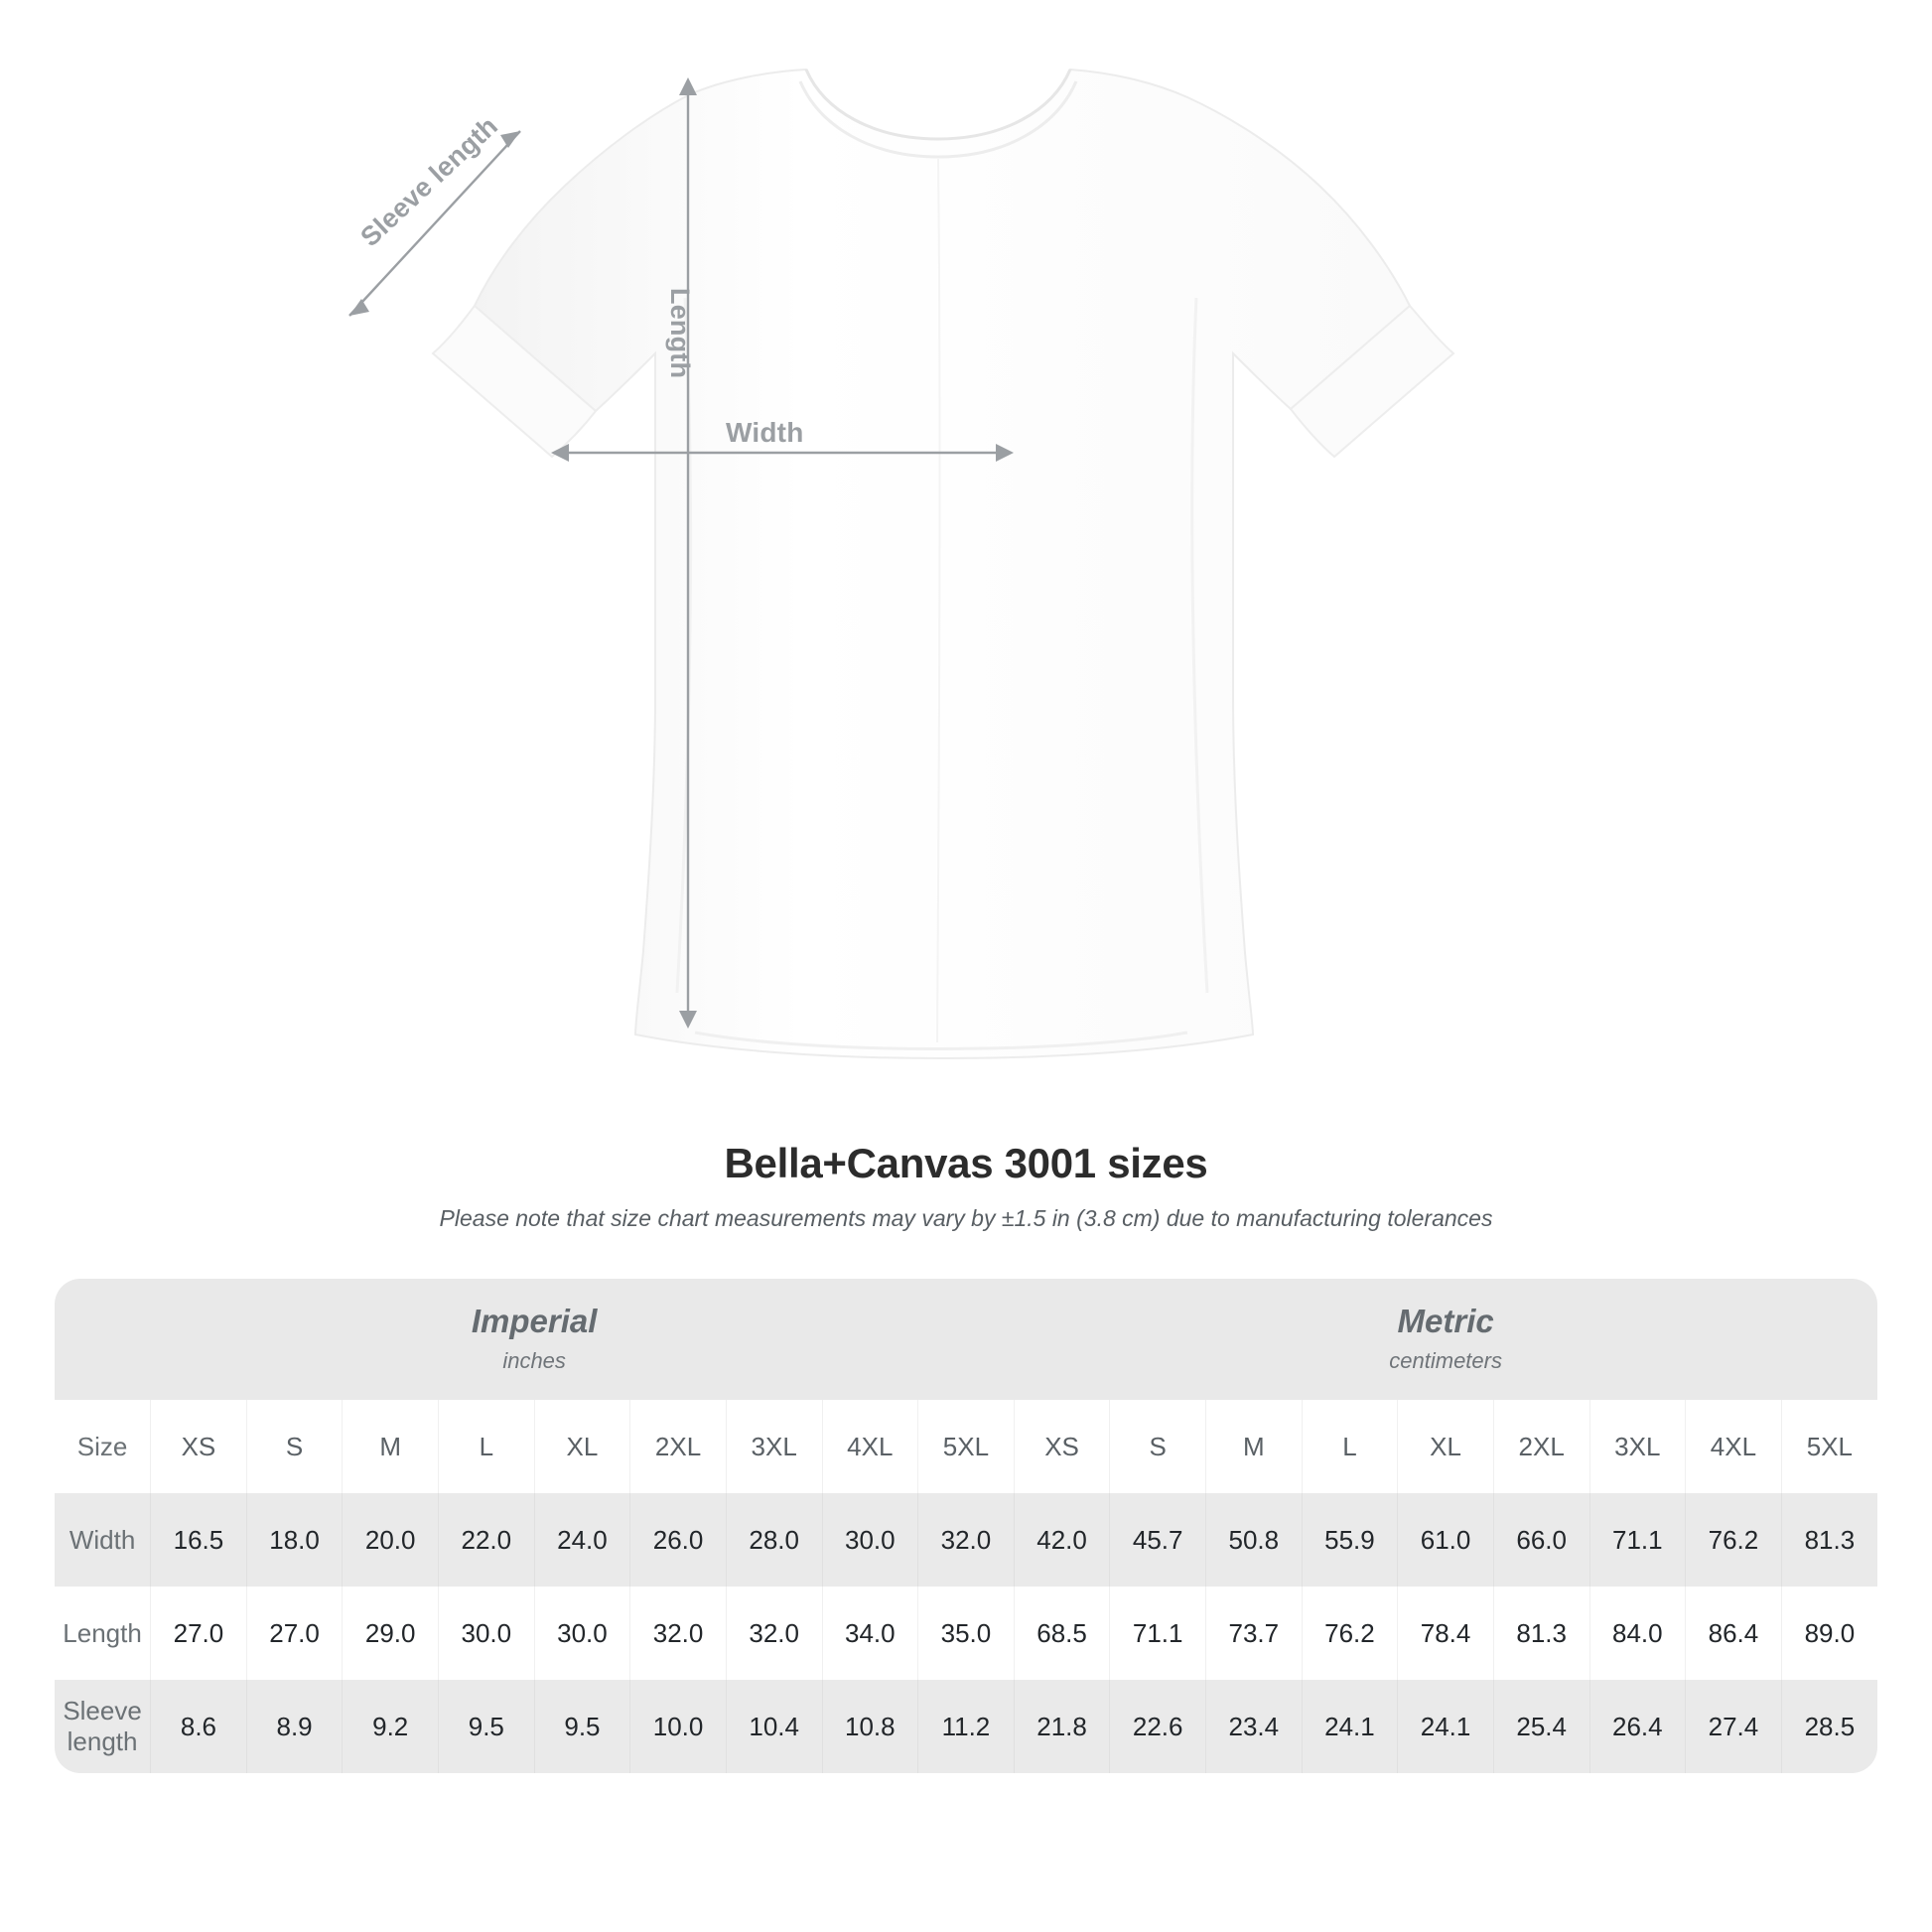 The height and width of the screenshot is (1932, 1932). I want to click on size-col-metric-3xl: 3XL, so click(1637, 1446).